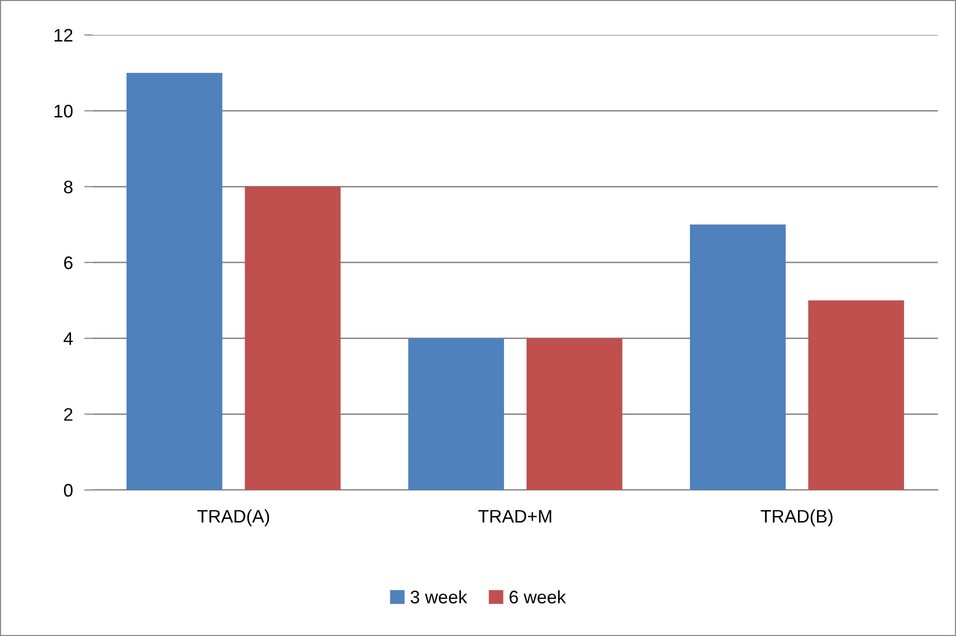  I want to click on legend-label: 3 week, so click(439, 597).